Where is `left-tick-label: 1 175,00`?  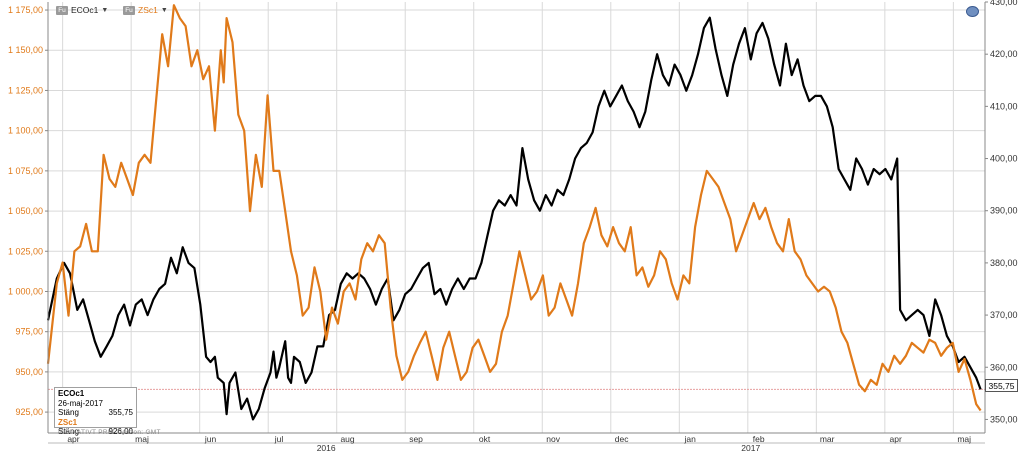
left-tick-label: 1 175,00 is located at coordinates (25, 10).